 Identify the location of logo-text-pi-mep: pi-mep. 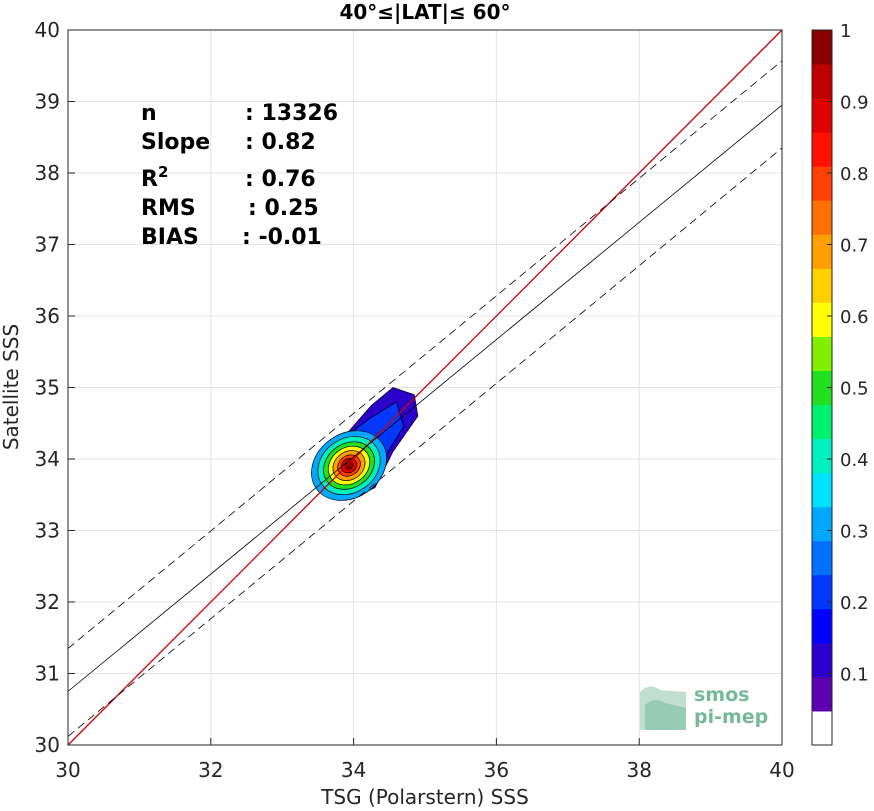
(731, 717).